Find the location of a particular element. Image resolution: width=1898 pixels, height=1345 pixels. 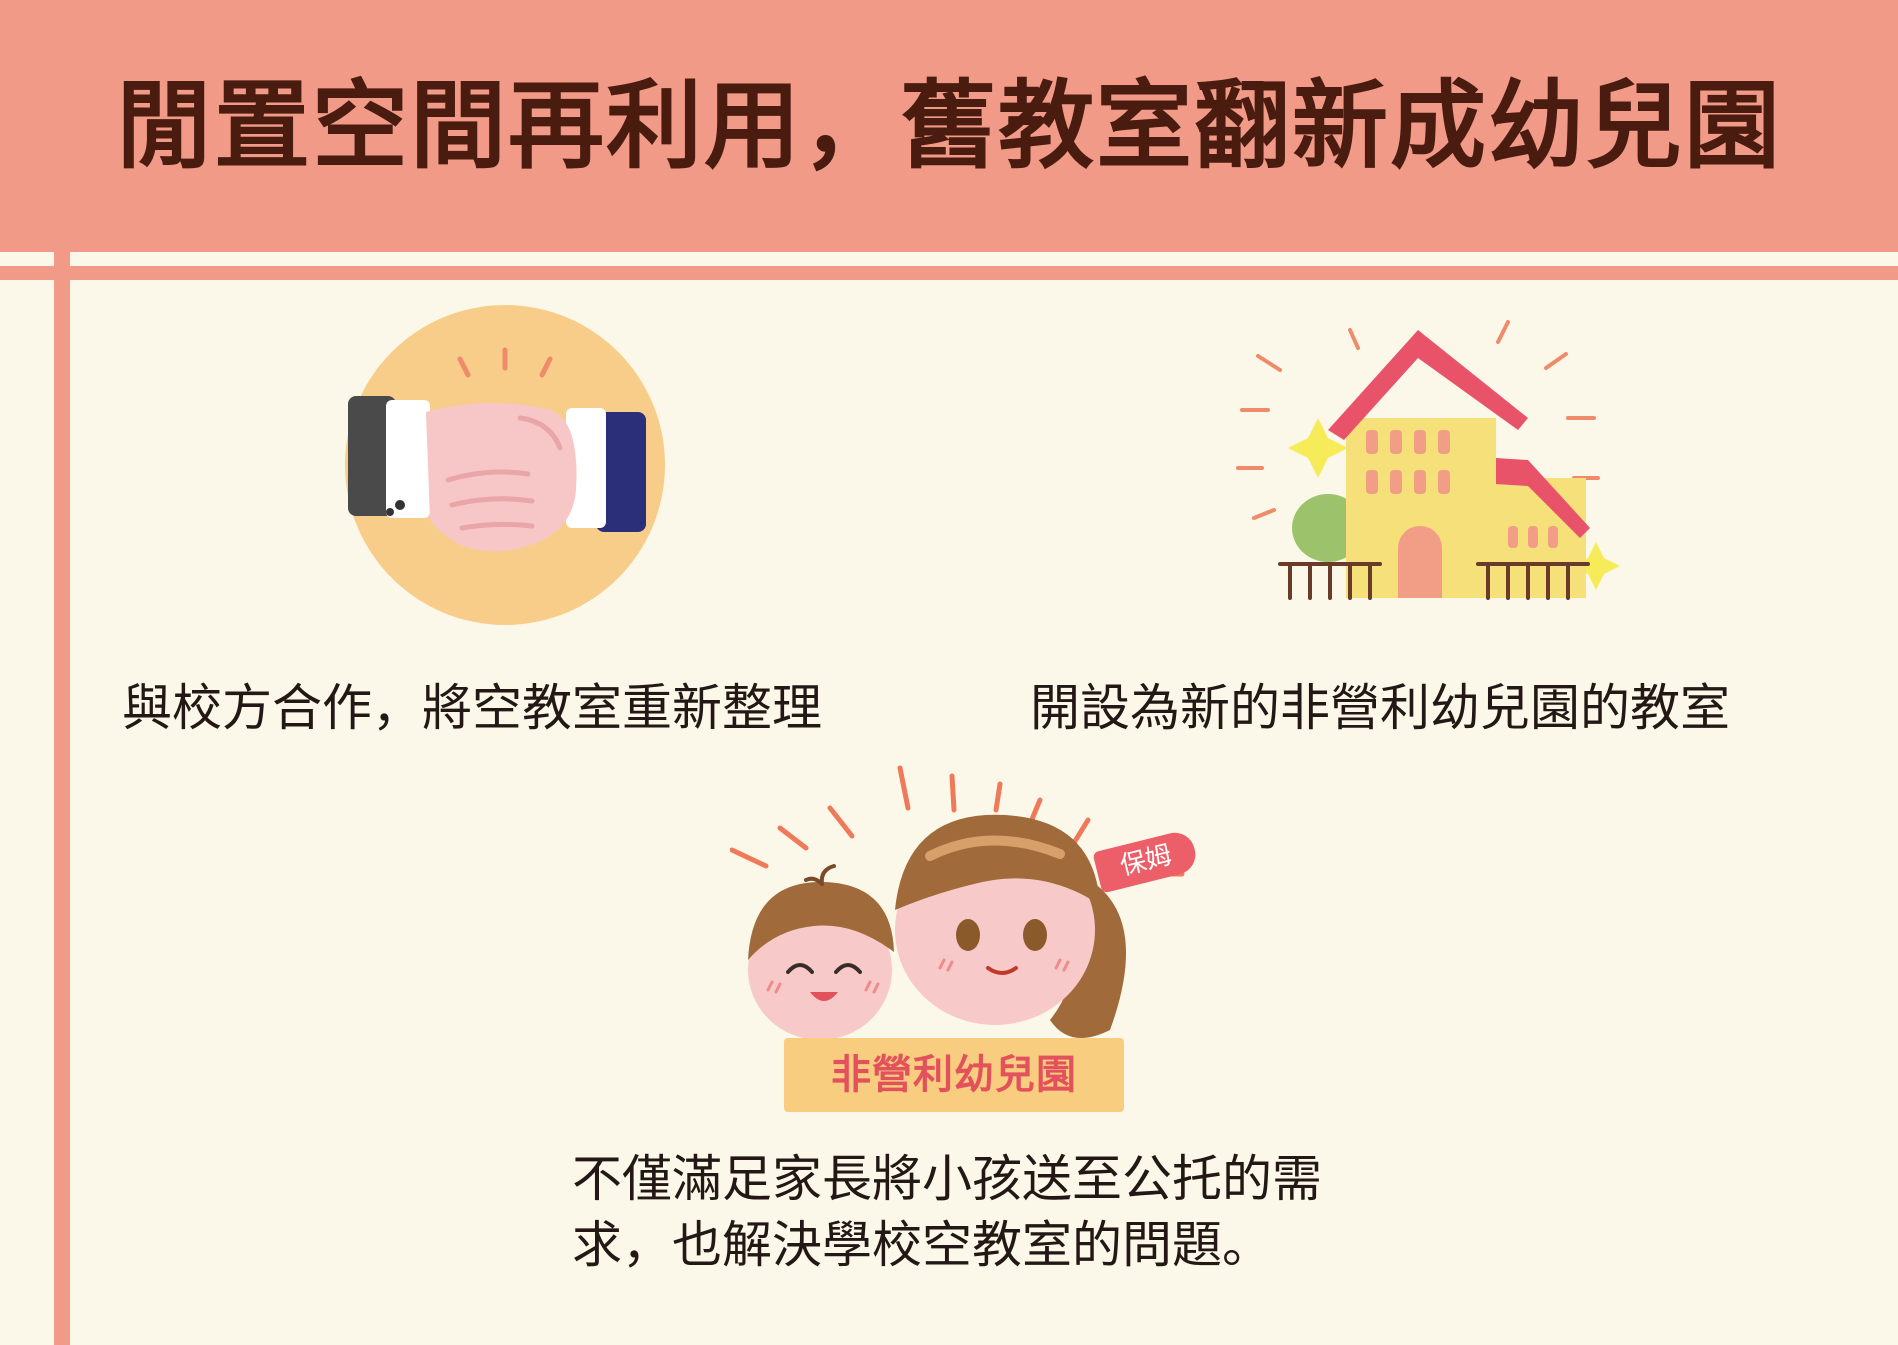

page-title: 閒置空間再利用，舊教室翻新成幼兒園 is located at coordinates (949, 126).